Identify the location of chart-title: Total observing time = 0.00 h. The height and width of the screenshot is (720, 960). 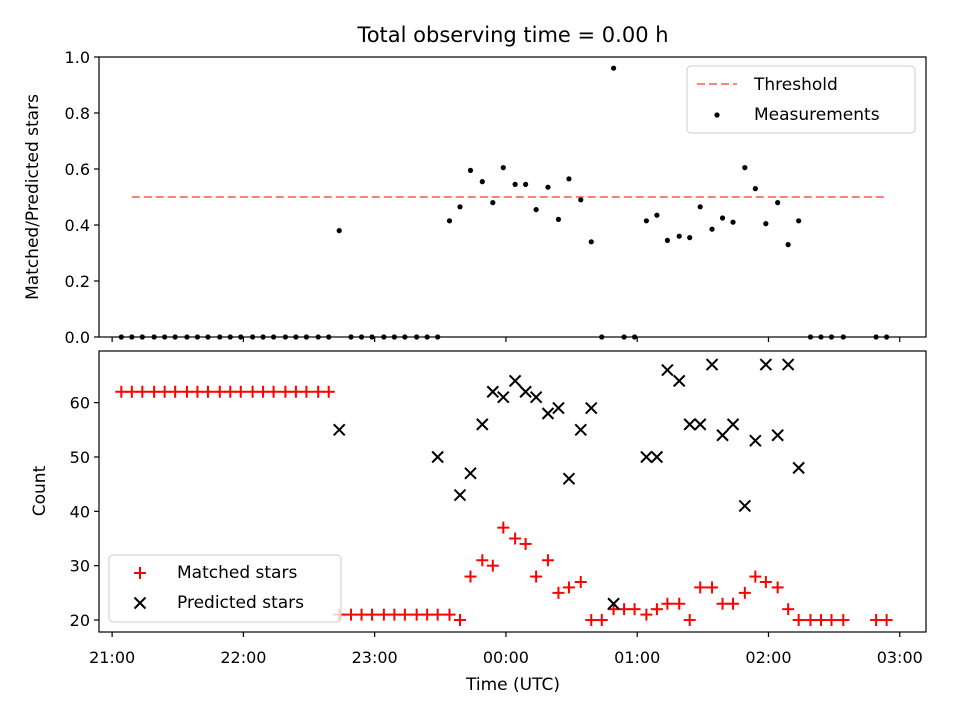
(512, 35).